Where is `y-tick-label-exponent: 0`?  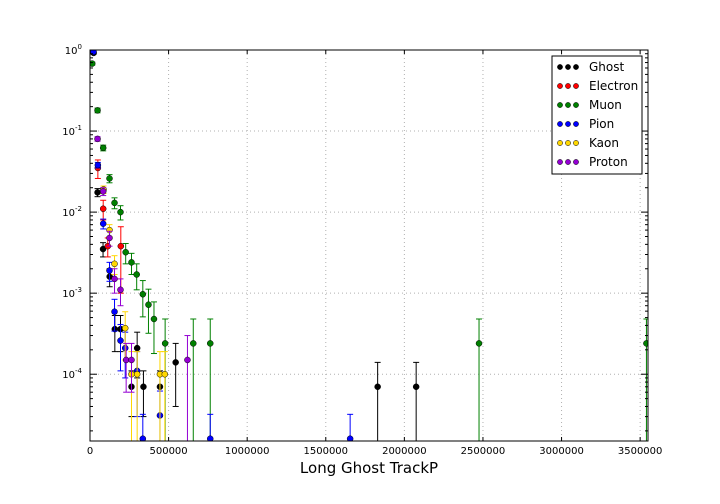
y-tick-label-exponent: 0 is located at coordinates (80, 47).